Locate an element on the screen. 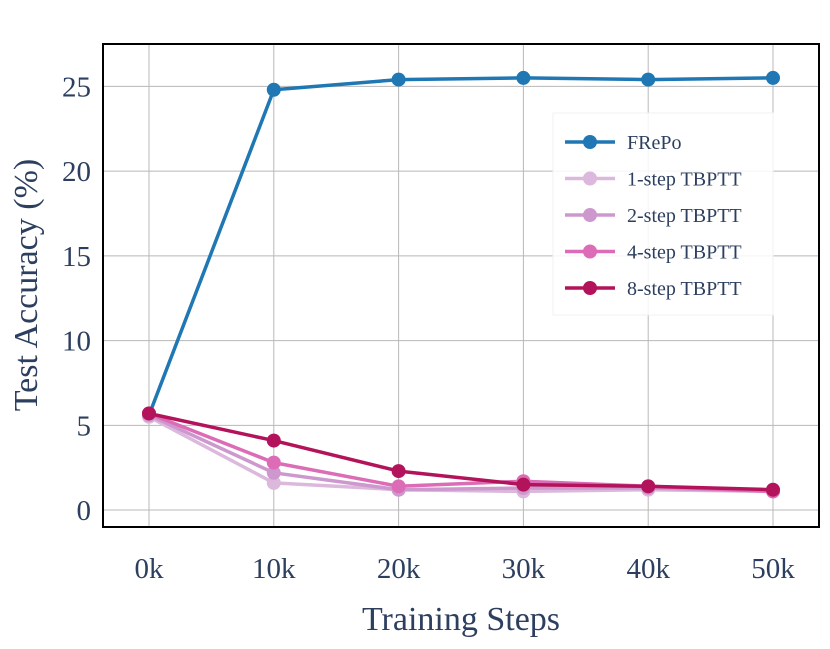 Image resolution: width=830 pixels, height=649 pixels. legend-item: 4-step TBPTT is located at coordinates (653, 253).